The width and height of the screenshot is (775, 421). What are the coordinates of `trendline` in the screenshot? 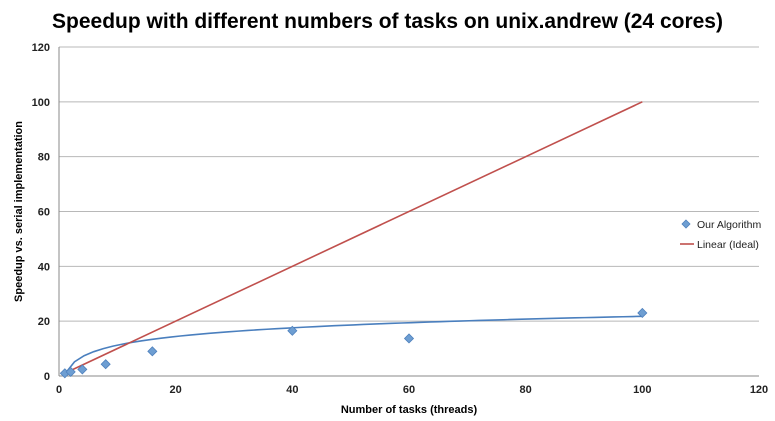 It's located at (353, 345).